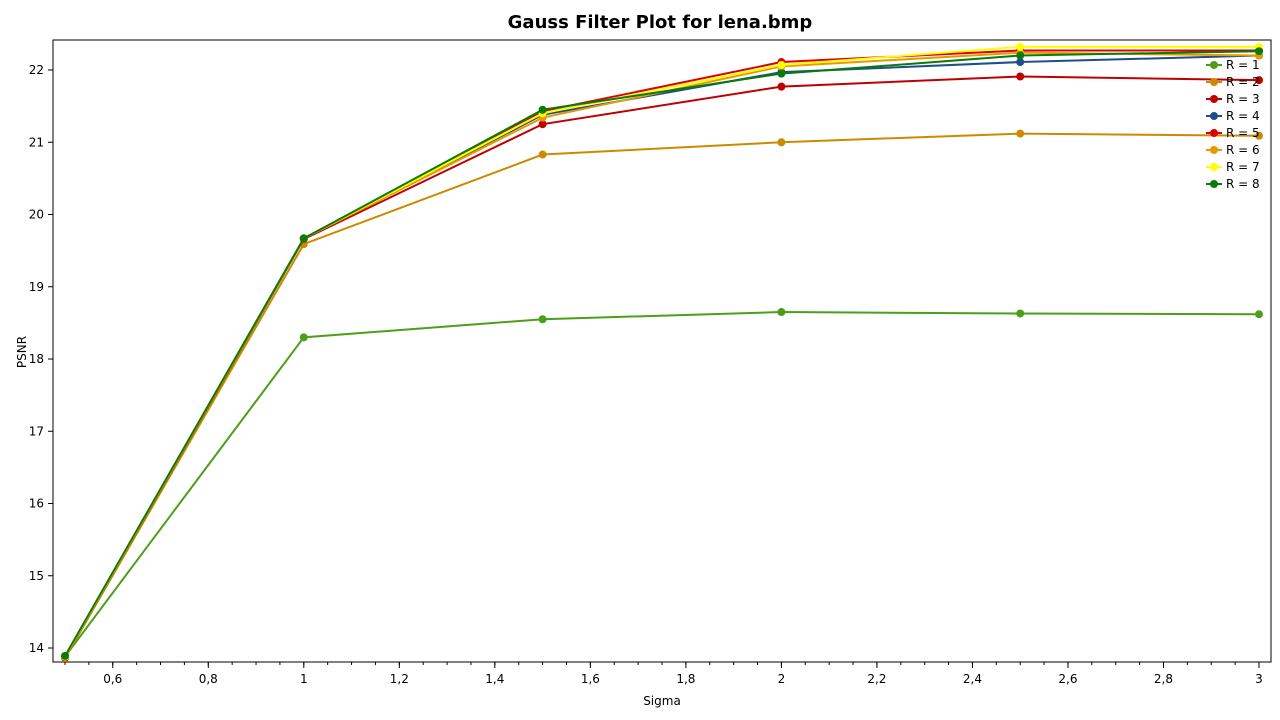  Describe the element at coordinates (663, 674) in the screenshot. I see `x-axis: 0,6 0,8 1 1,2 1,4 1,6 1,8 2 2,2 2,4 2,6 2,8 3` at that location.